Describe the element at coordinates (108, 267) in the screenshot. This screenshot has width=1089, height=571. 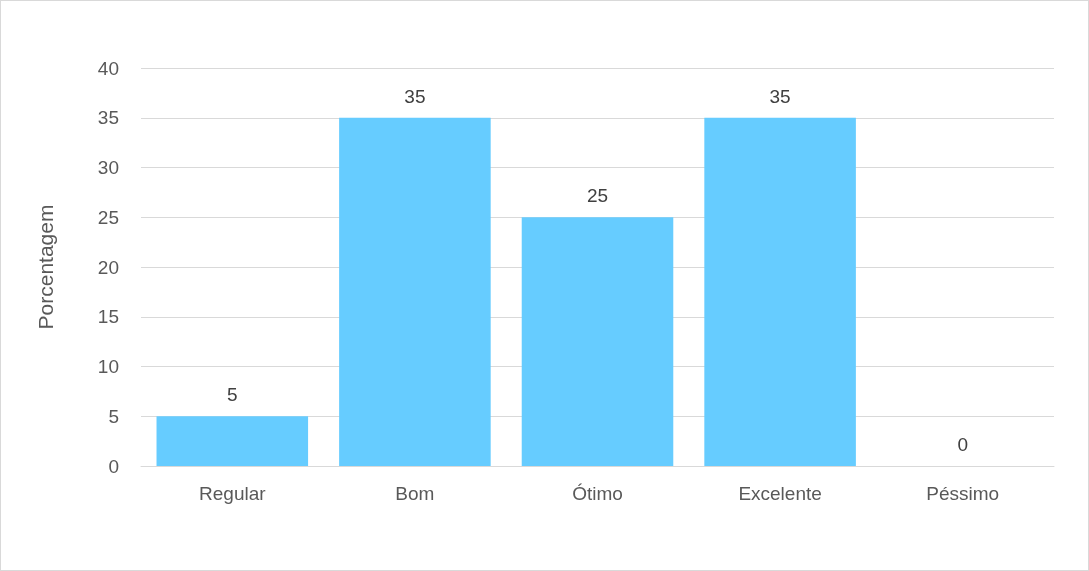
I see `y-tick-label: 20` at that location.